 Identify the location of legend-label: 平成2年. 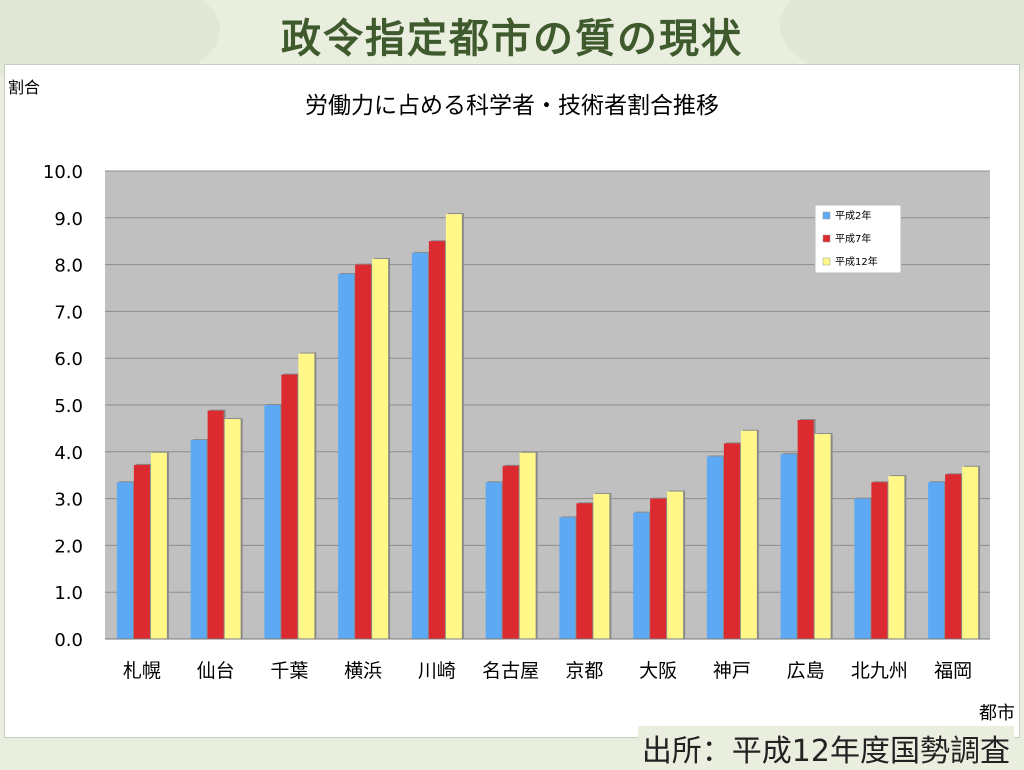
(853, 215).